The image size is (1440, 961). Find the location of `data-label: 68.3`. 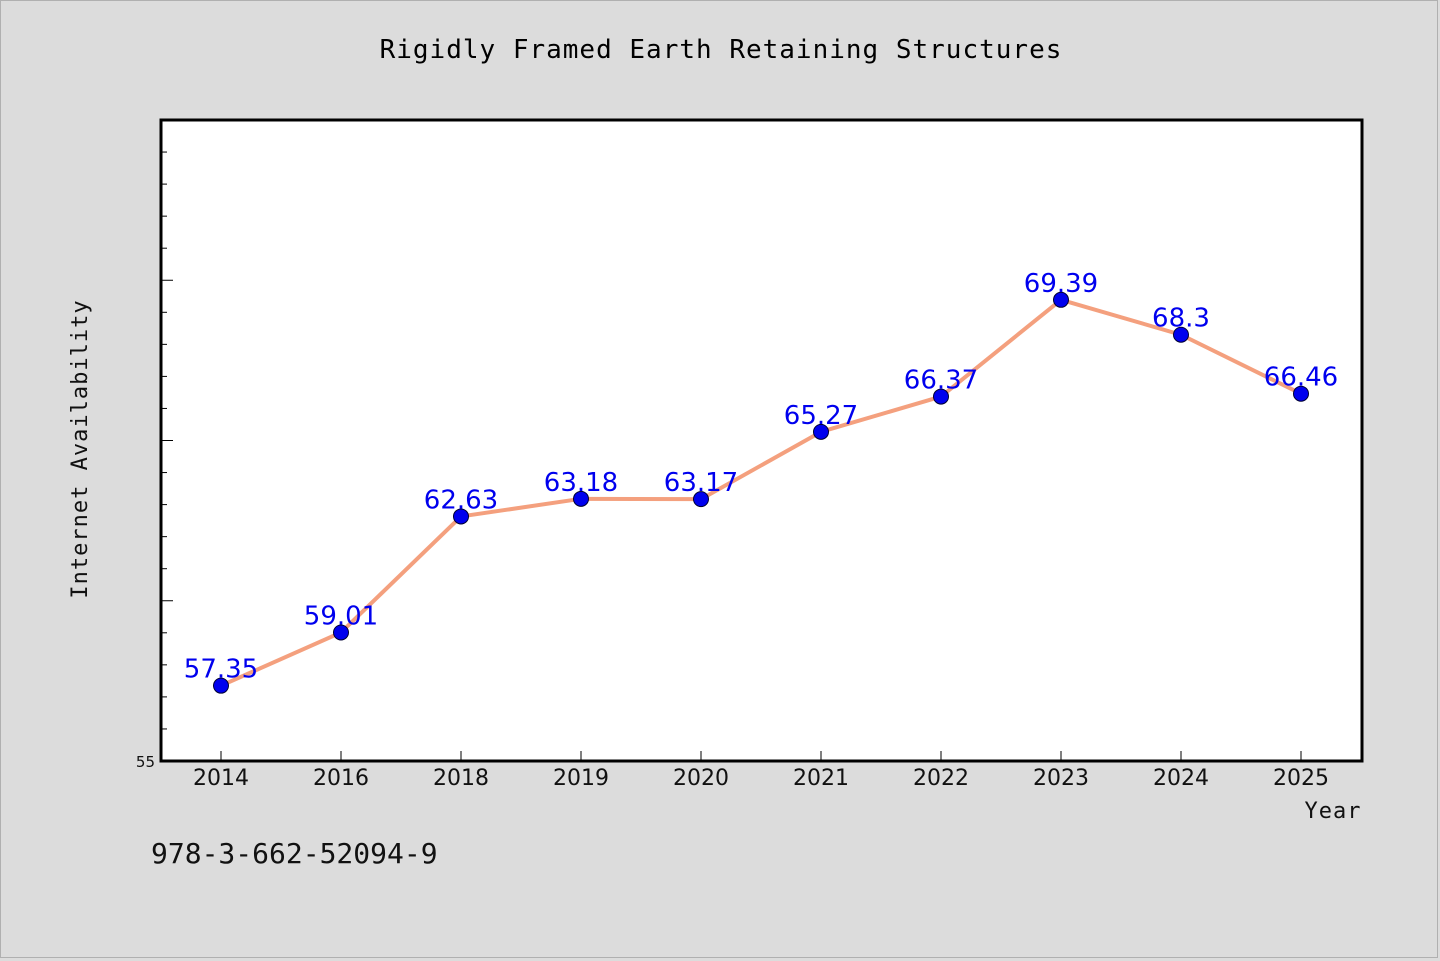

data-label: 68.3 is located at coordinates (1181, 319).